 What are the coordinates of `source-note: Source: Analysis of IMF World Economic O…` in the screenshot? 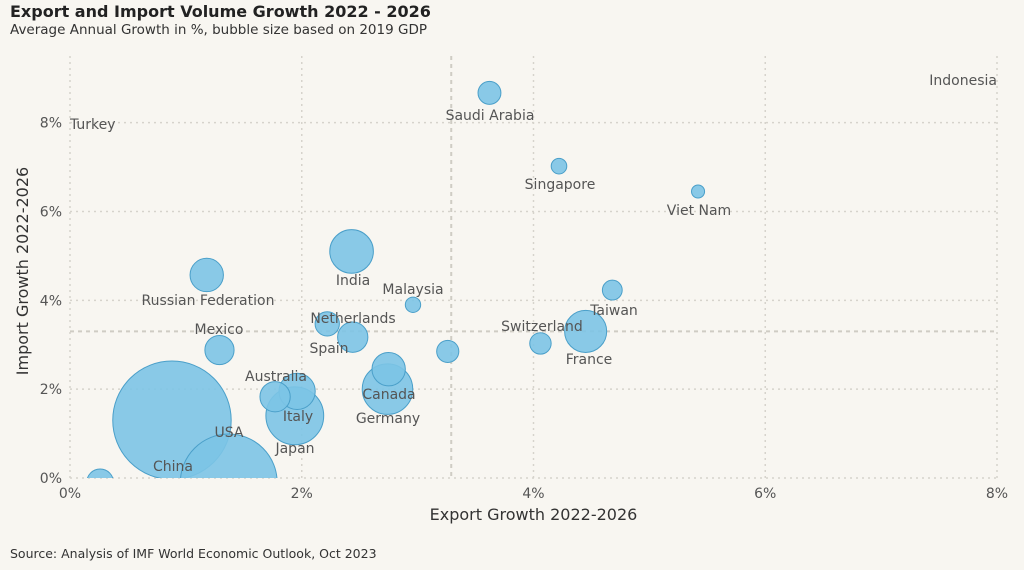 It's located at (193, 553).